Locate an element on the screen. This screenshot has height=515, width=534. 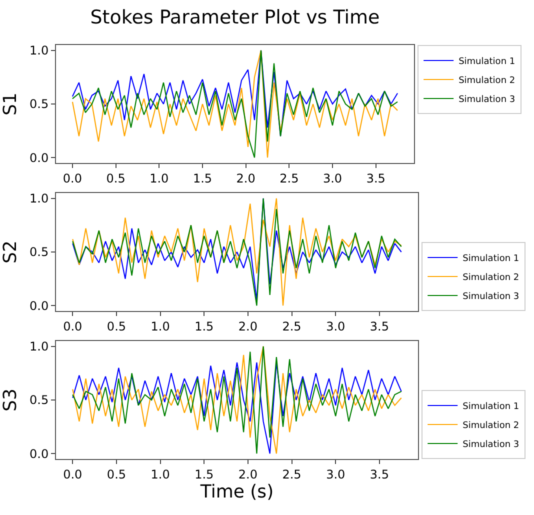
x-axis-title: Time (s) is located at coordinates (236, 492).